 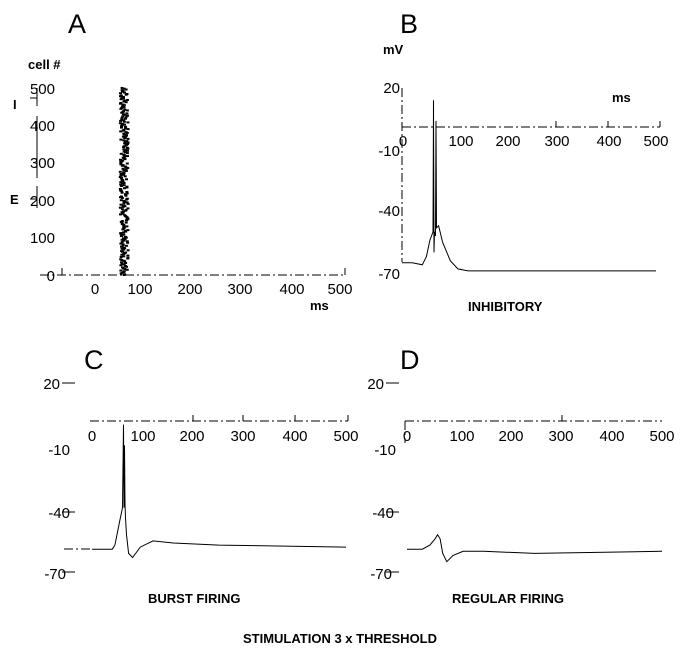 What do you see at coordinates (461, 436) in the screenshot?
I see `panel-d-xtick-100: 100` at bounding box center [461, 436].